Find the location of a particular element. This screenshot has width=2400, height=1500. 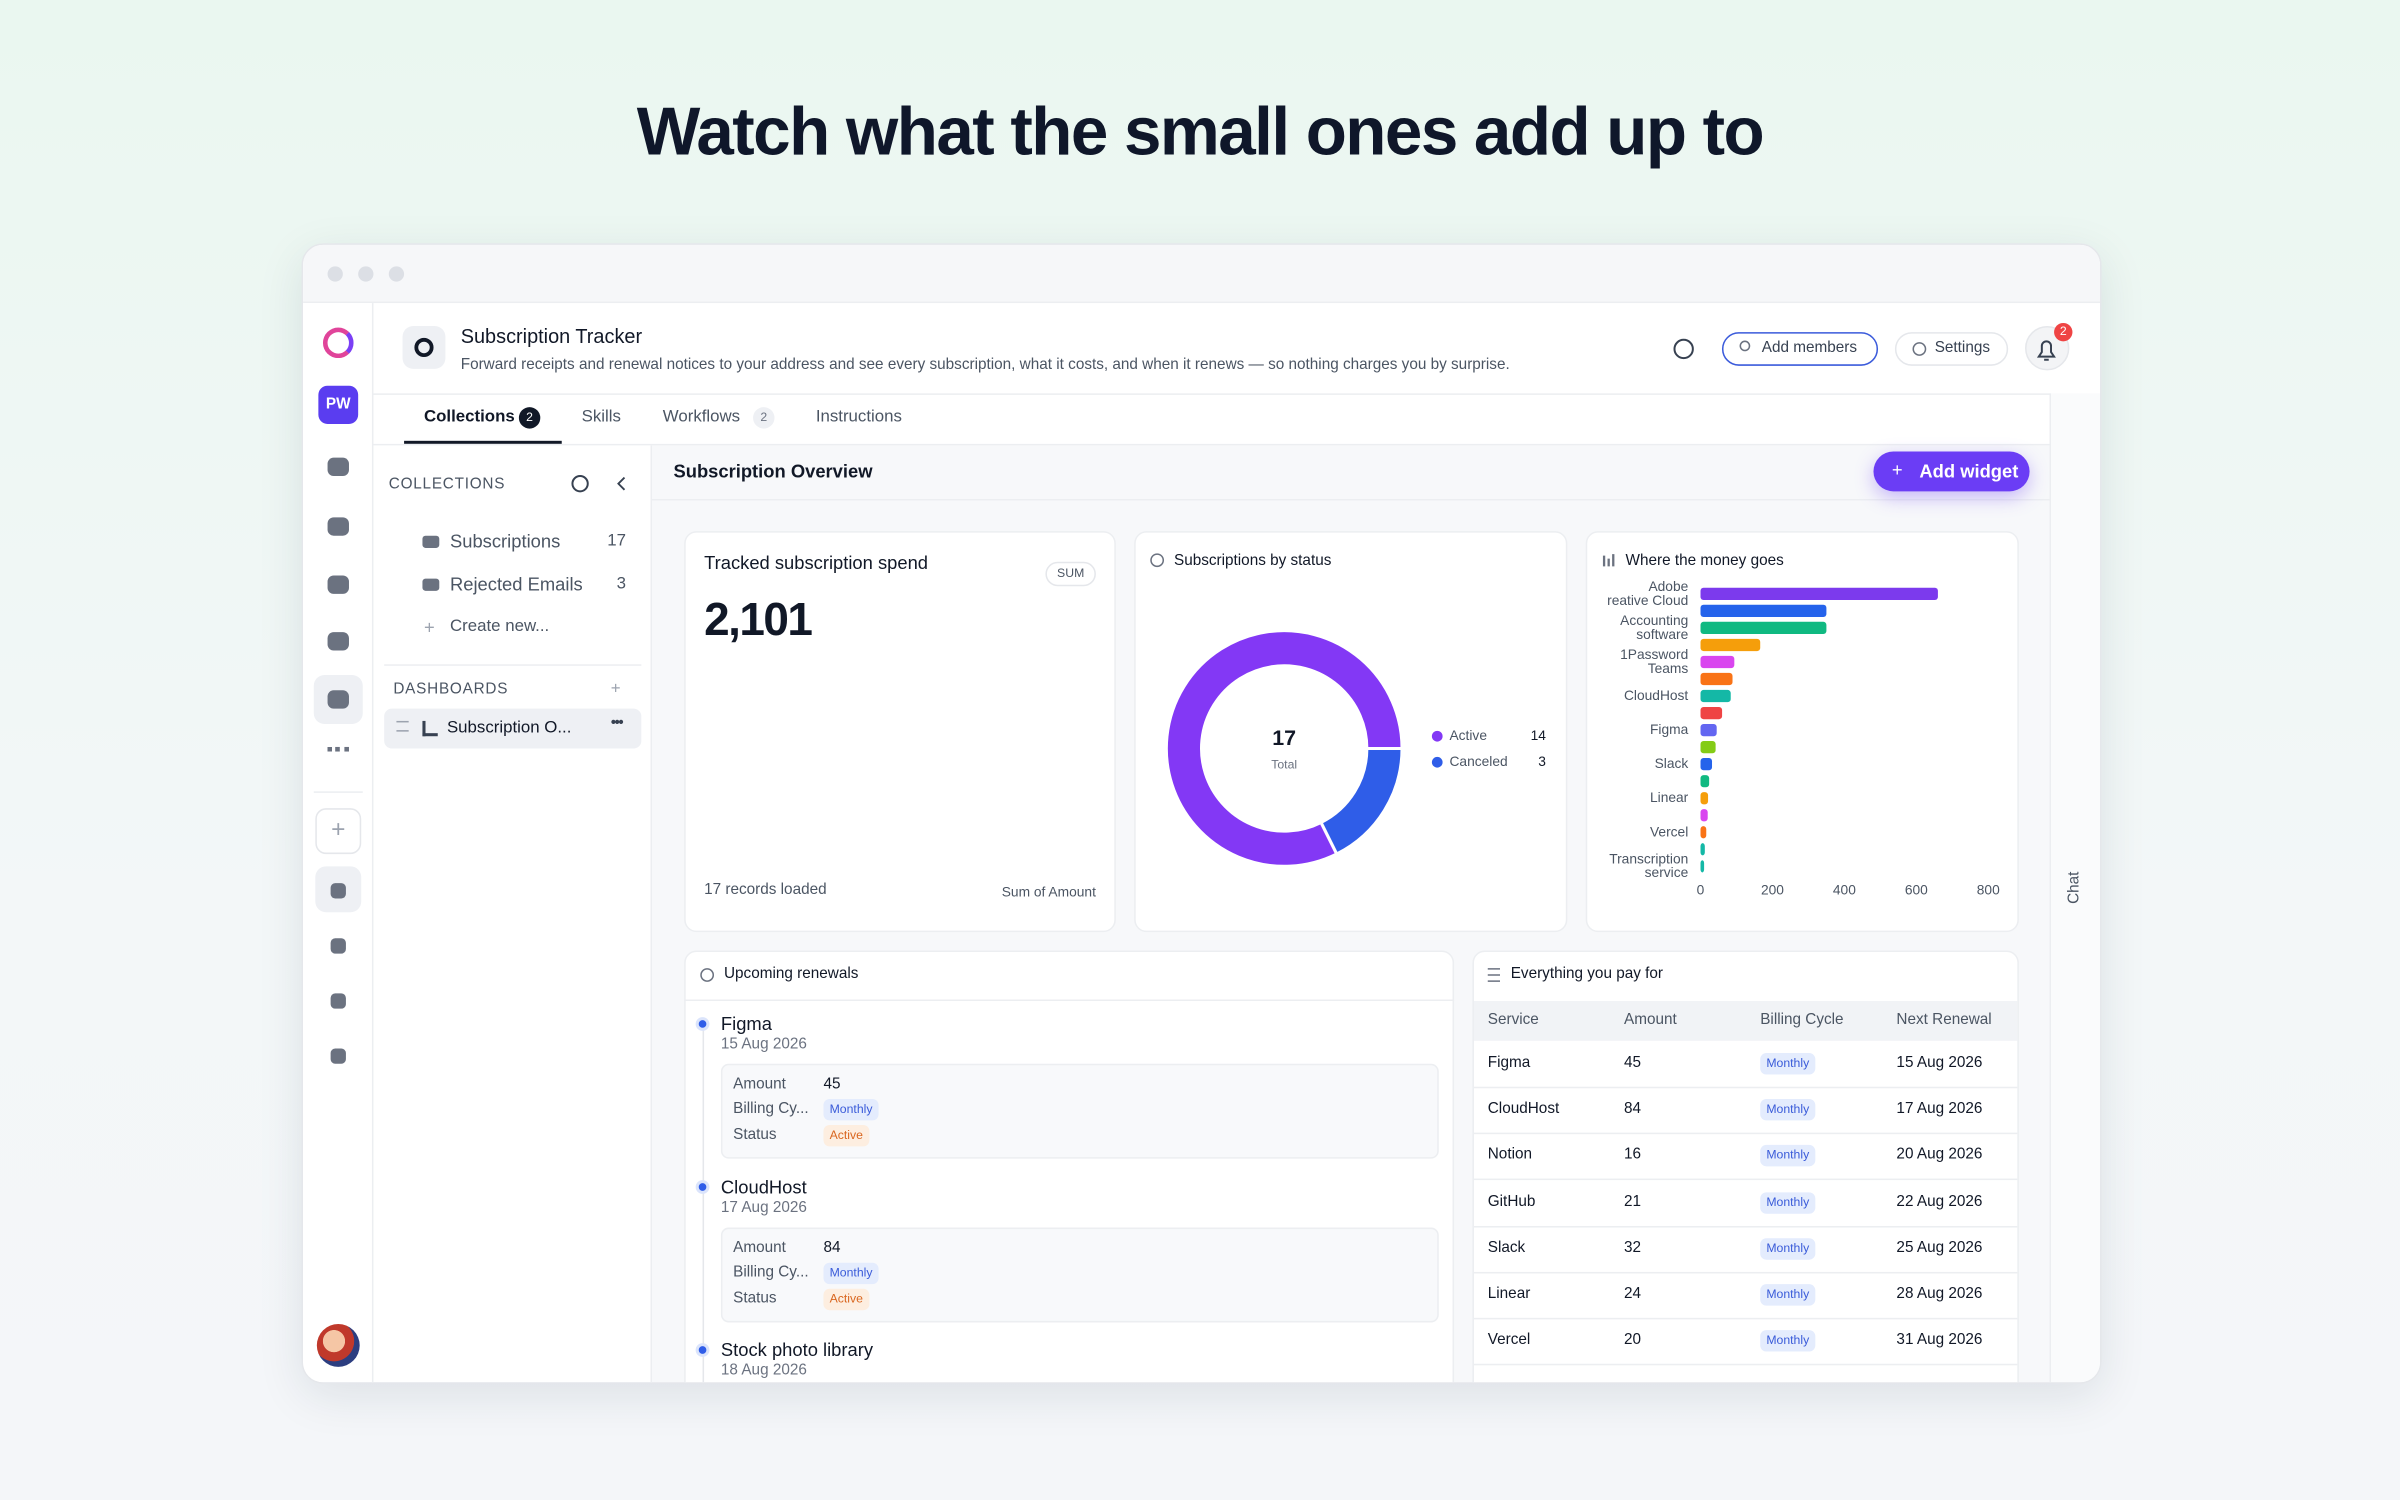

renewal-name: Stock photo library is located at coordinates (797, 1349).